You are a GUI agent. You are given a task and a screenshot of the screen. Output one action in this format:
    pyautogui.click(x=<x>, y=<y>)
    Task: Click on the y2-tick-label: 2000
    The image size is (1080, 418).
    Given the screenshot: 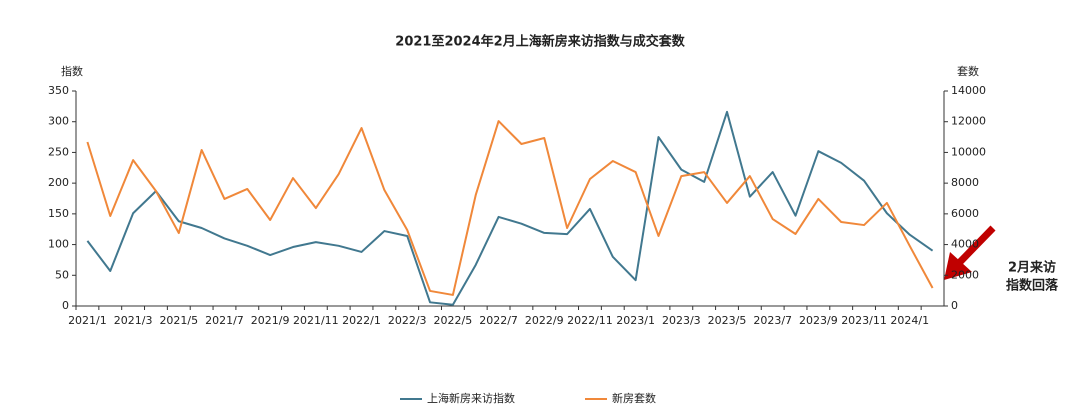 What is the action you would take?
    pyautogui.click(x=965, y=274)
    